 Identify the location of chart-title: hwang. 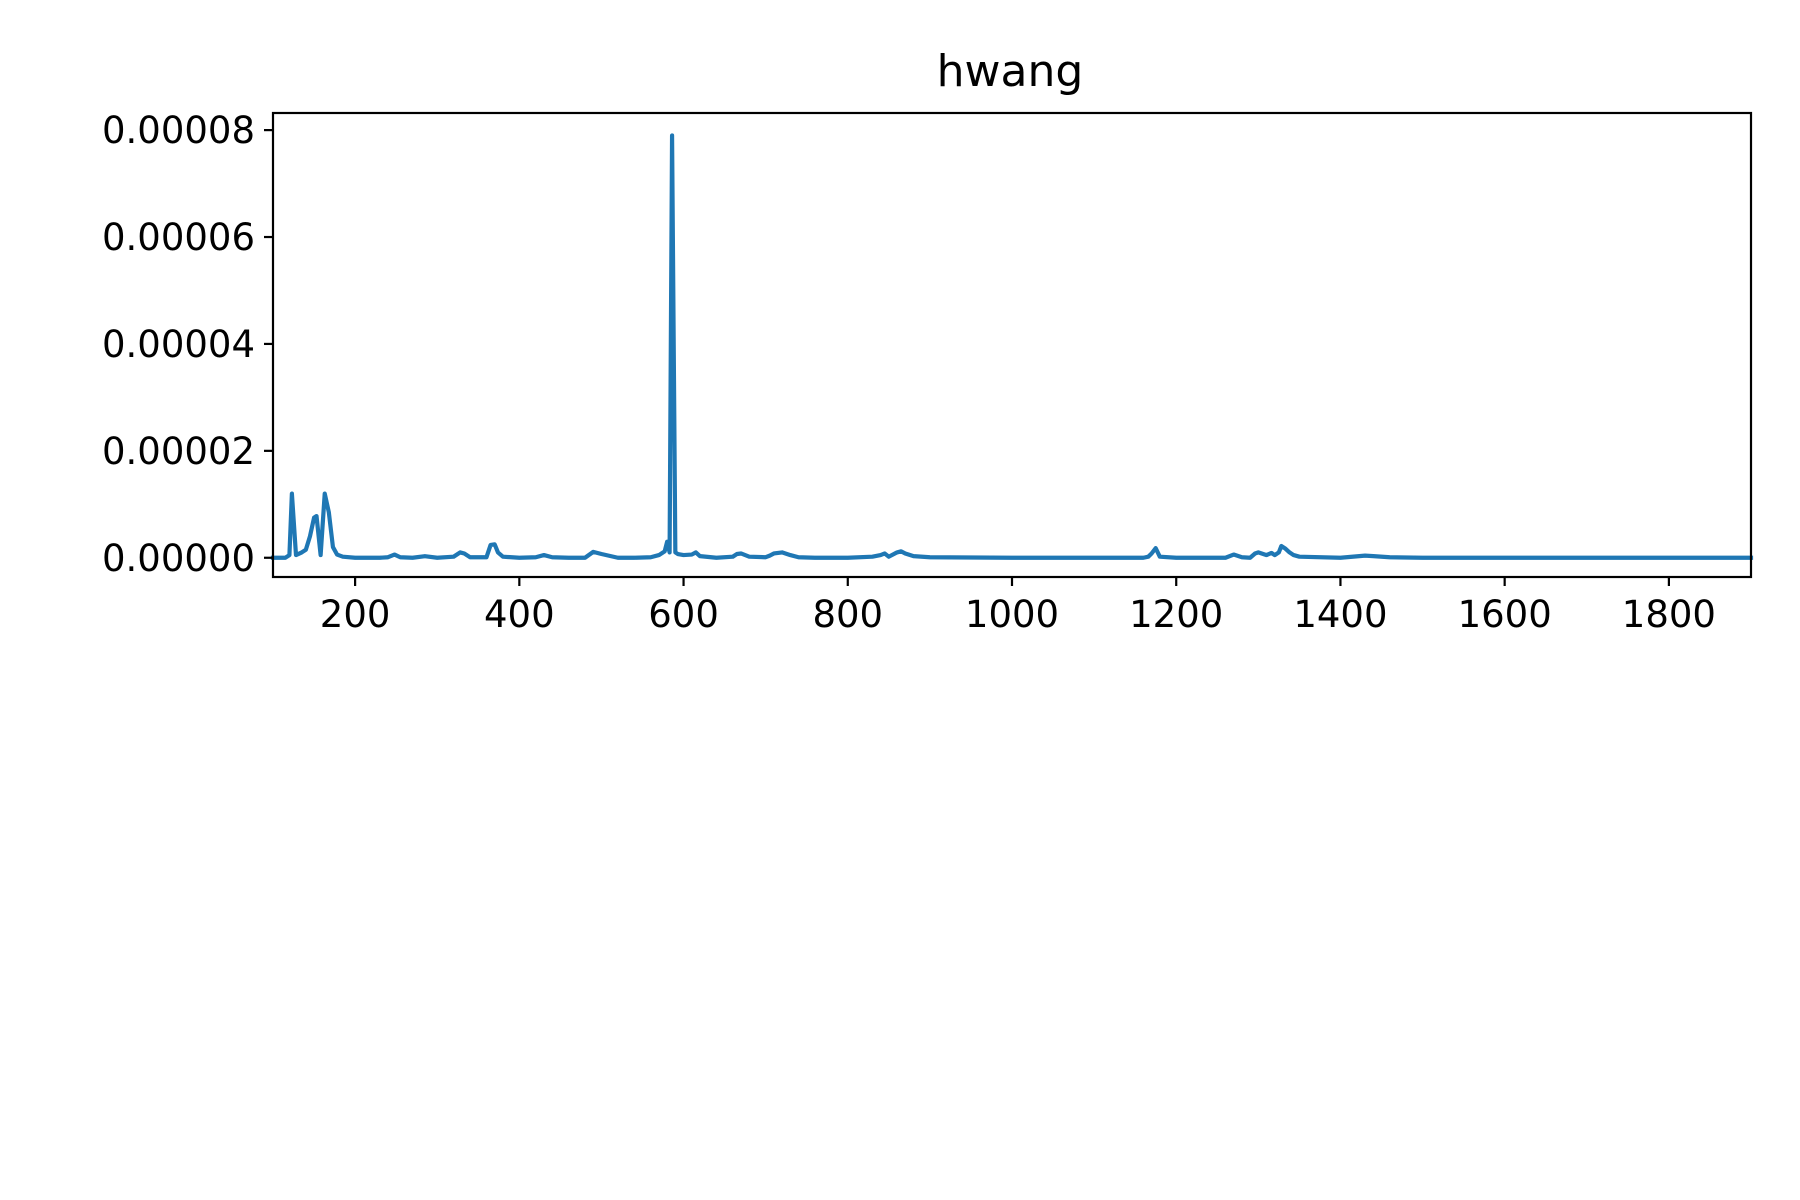
(1010, 71).